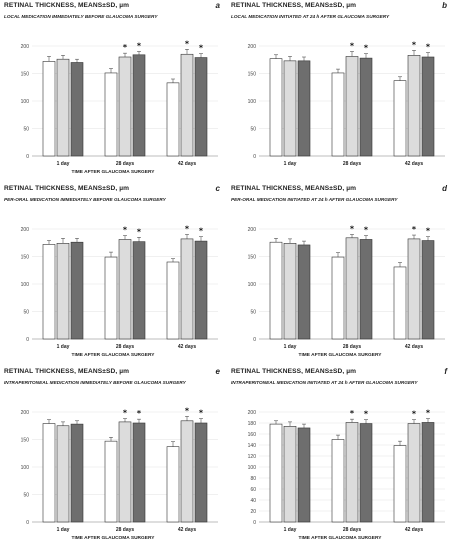 This screenshot has width=453, height=550. What do you see at coordinates (217, 371) in the screenshot?
I see `panel-letter: e` at bounding box center [217, 371].